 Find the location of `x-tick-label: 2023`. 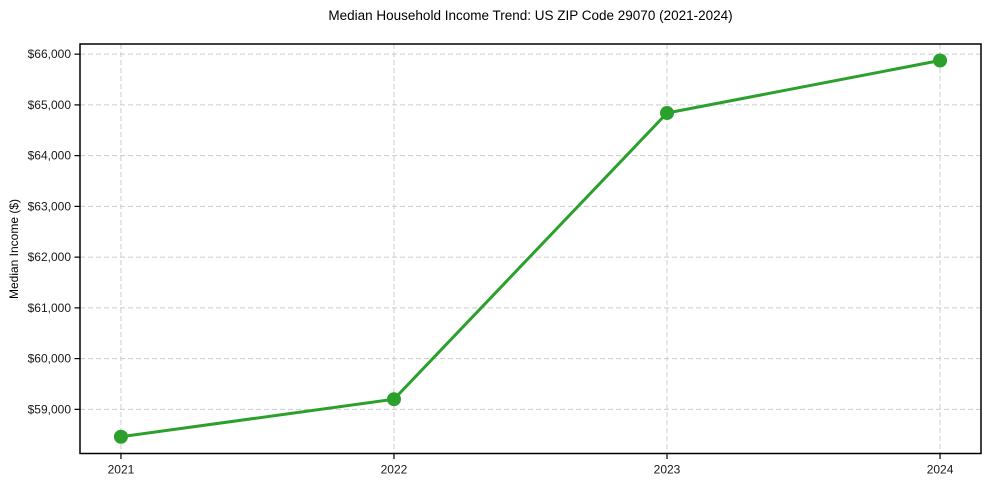

x-tick-label: 2023 is located at coordinates (667, 470).